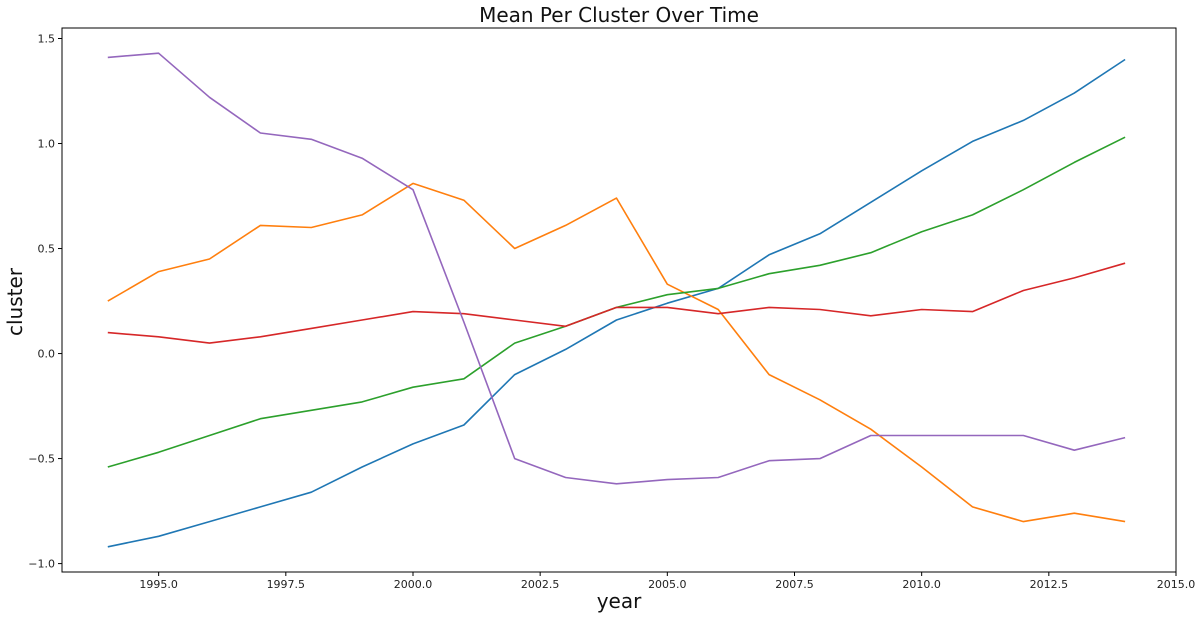 The height and width of the screenshot is (619, 1202). Describe the element at coordinates (41, 459) in the screenshot. I see `y-tick-label: −0.5` at that location.